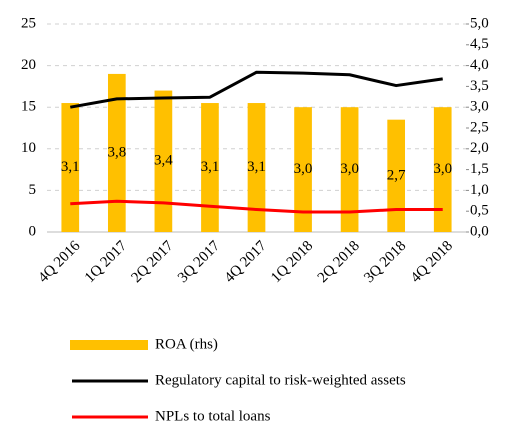  What do you see at coordinates (292, 262) in the screenshot?
I see `x-tick-label: 1Q 2018` at bounding box center [292, 262].